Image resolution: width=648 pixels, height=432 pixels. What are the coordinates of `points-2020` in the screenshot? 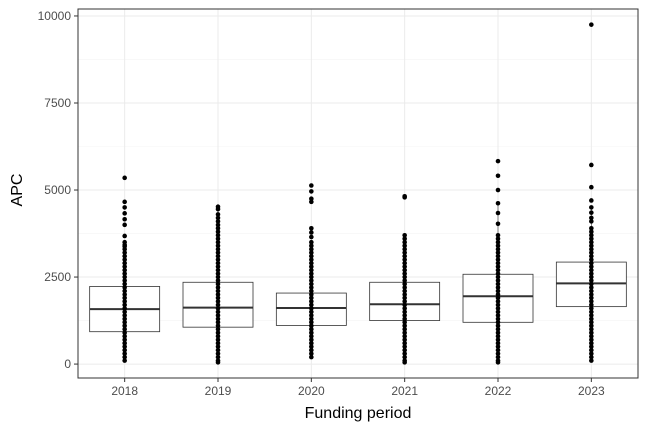 It's located at (311, 271).